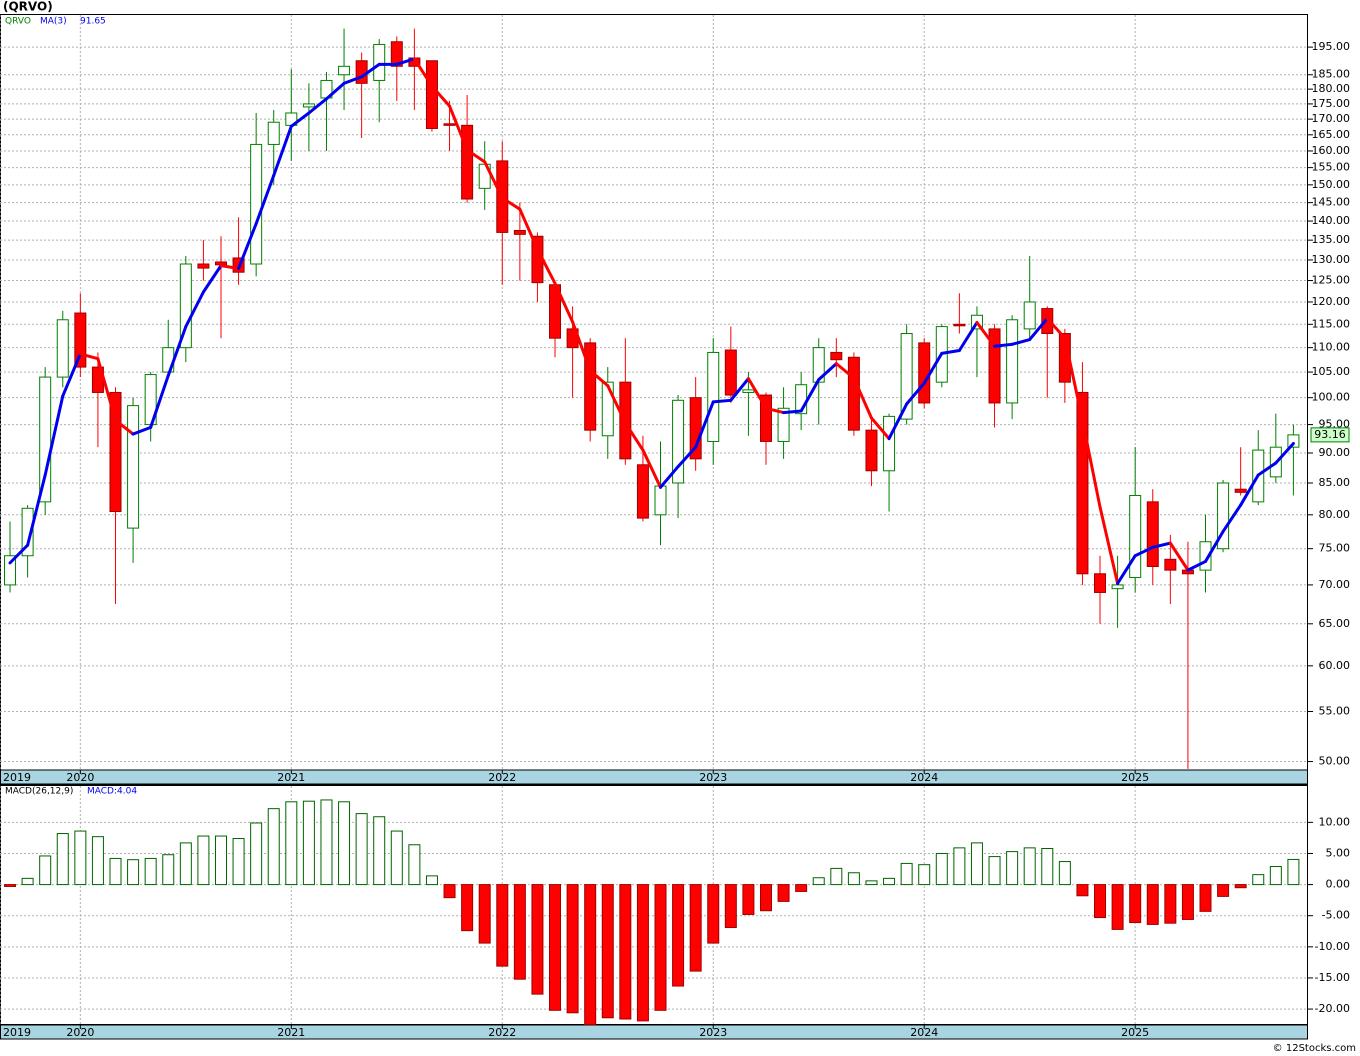 The height and width of the screenshot is (1056, 1360). I want to click on y-tick-label: 135.00, so click(1331, 239).